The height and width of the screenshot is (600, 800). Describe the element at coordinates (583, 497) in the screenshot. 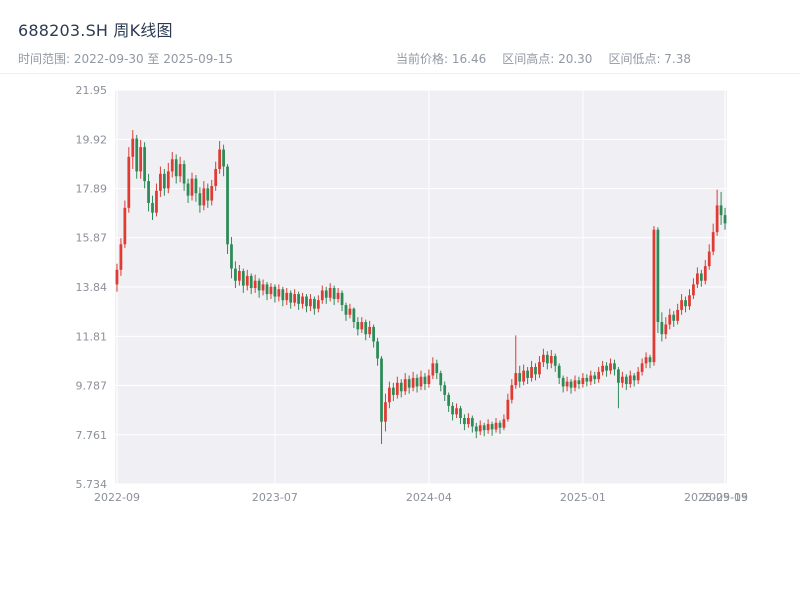

I see `x-tick-label: 2025-01` at that location.